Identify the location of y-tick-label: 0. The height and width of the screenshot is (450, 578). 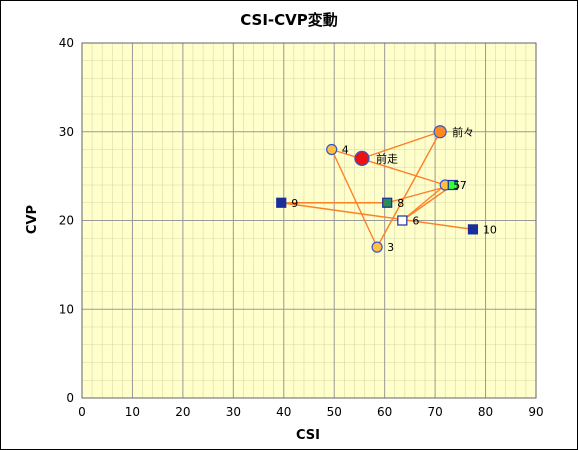
(70, 398).